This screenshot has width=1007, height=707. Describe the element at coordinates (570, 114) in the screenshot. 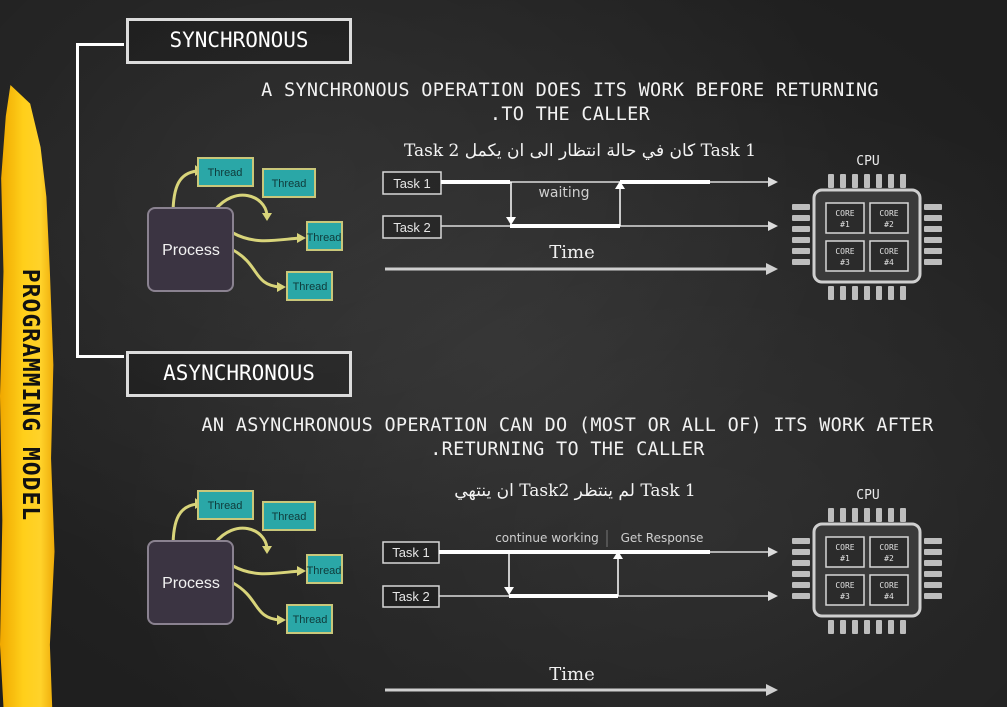

I see `sync-description-line2: .TO THE CALLER` at that location.